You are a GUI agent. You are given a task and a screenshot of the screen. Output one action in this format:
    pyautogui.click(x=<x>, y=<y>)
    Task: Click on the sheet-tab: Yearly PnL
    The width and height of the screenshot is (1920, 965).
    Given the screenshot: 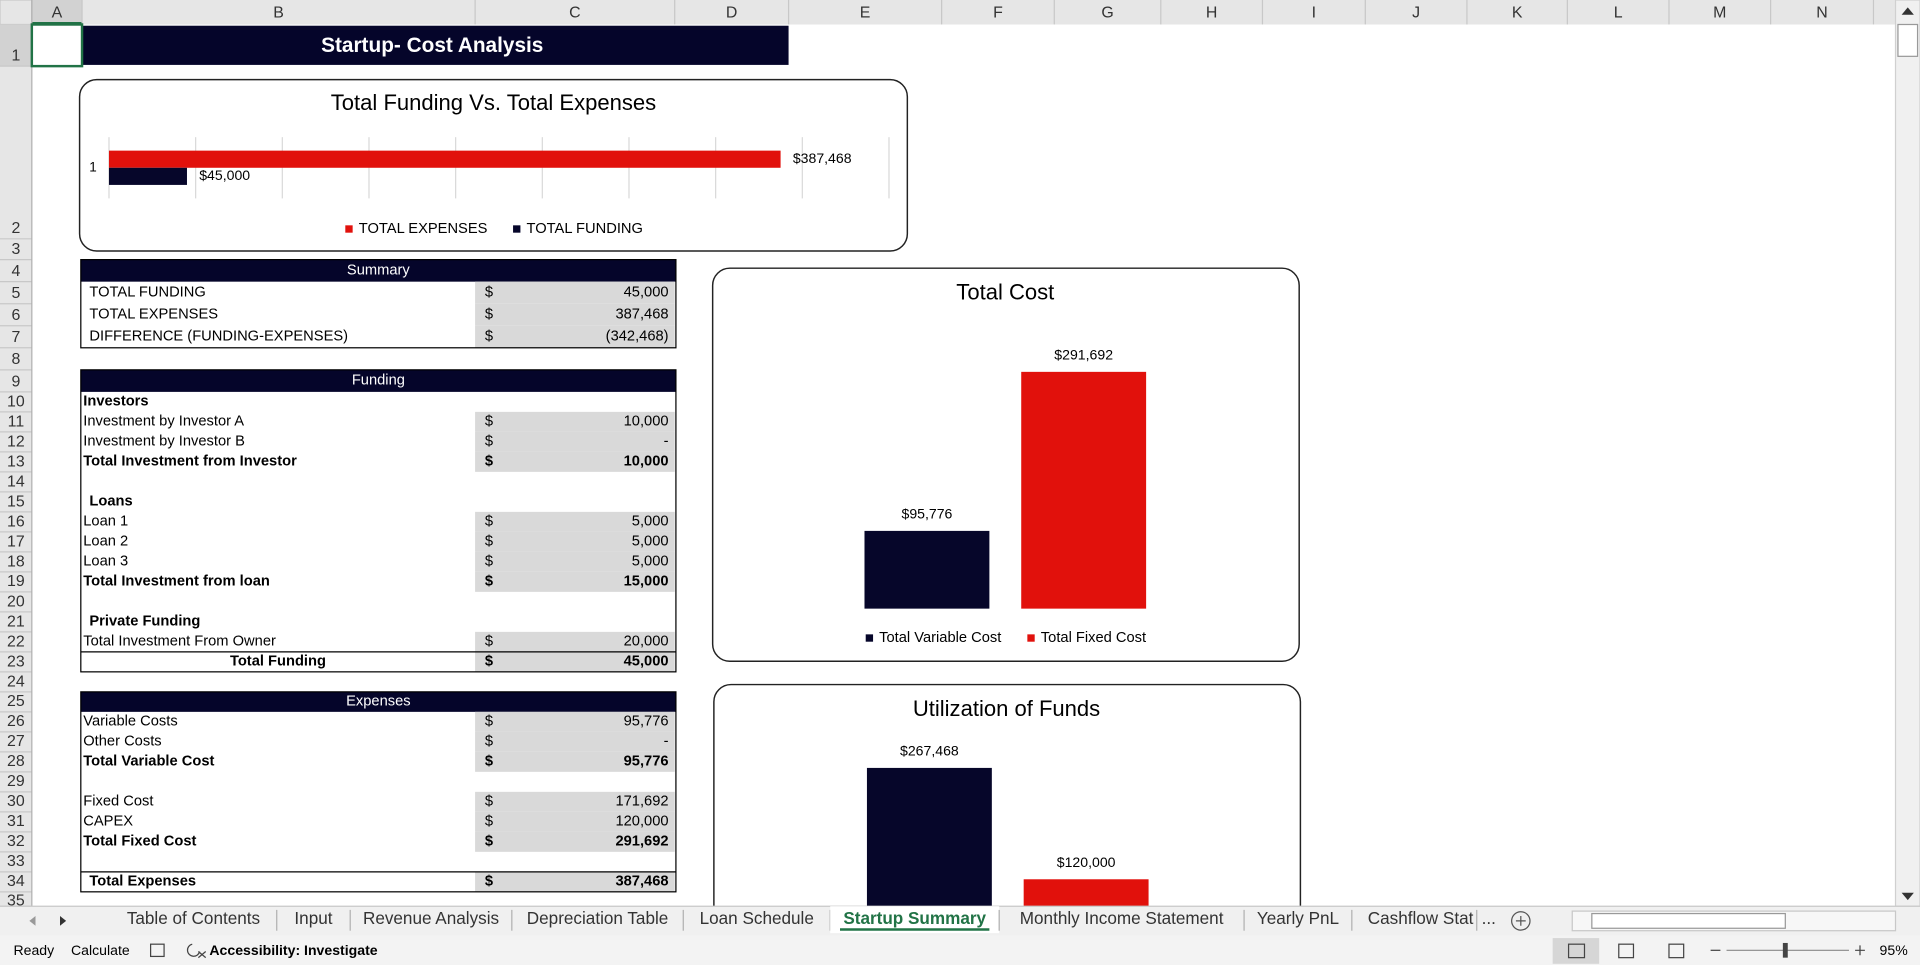 What is the action you would take?
    pyautogui.click(x=1298, y=918)
    